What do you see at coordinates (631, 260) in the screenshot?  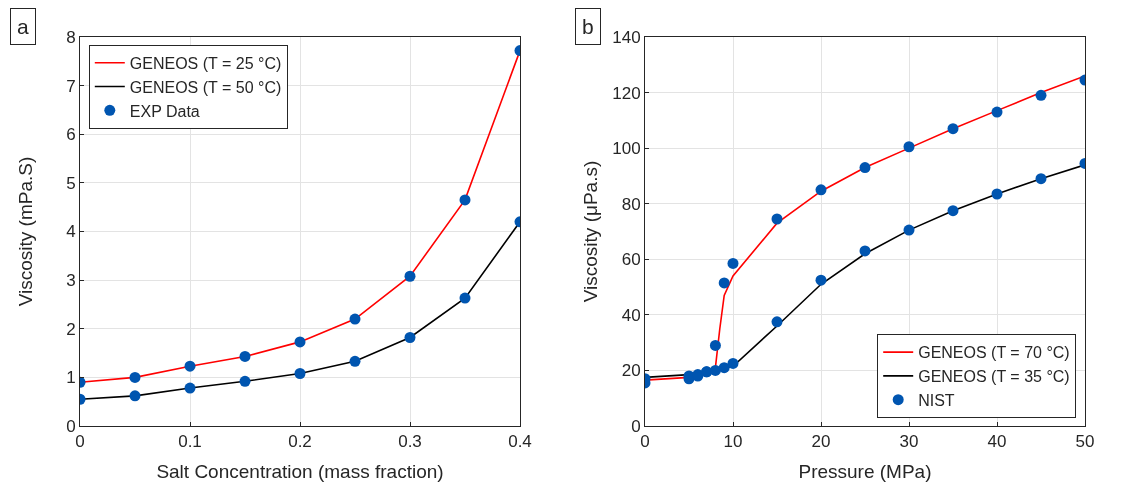 I see `y-tick-label: 60` at bounding box center [631, 260].